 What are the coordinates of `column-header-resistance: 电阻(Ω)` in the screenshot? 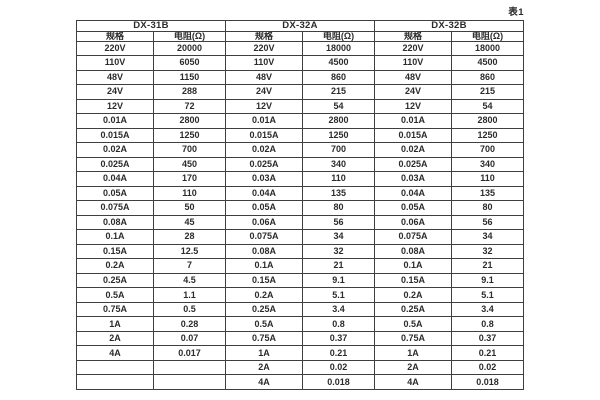 It's located at (189, 36).